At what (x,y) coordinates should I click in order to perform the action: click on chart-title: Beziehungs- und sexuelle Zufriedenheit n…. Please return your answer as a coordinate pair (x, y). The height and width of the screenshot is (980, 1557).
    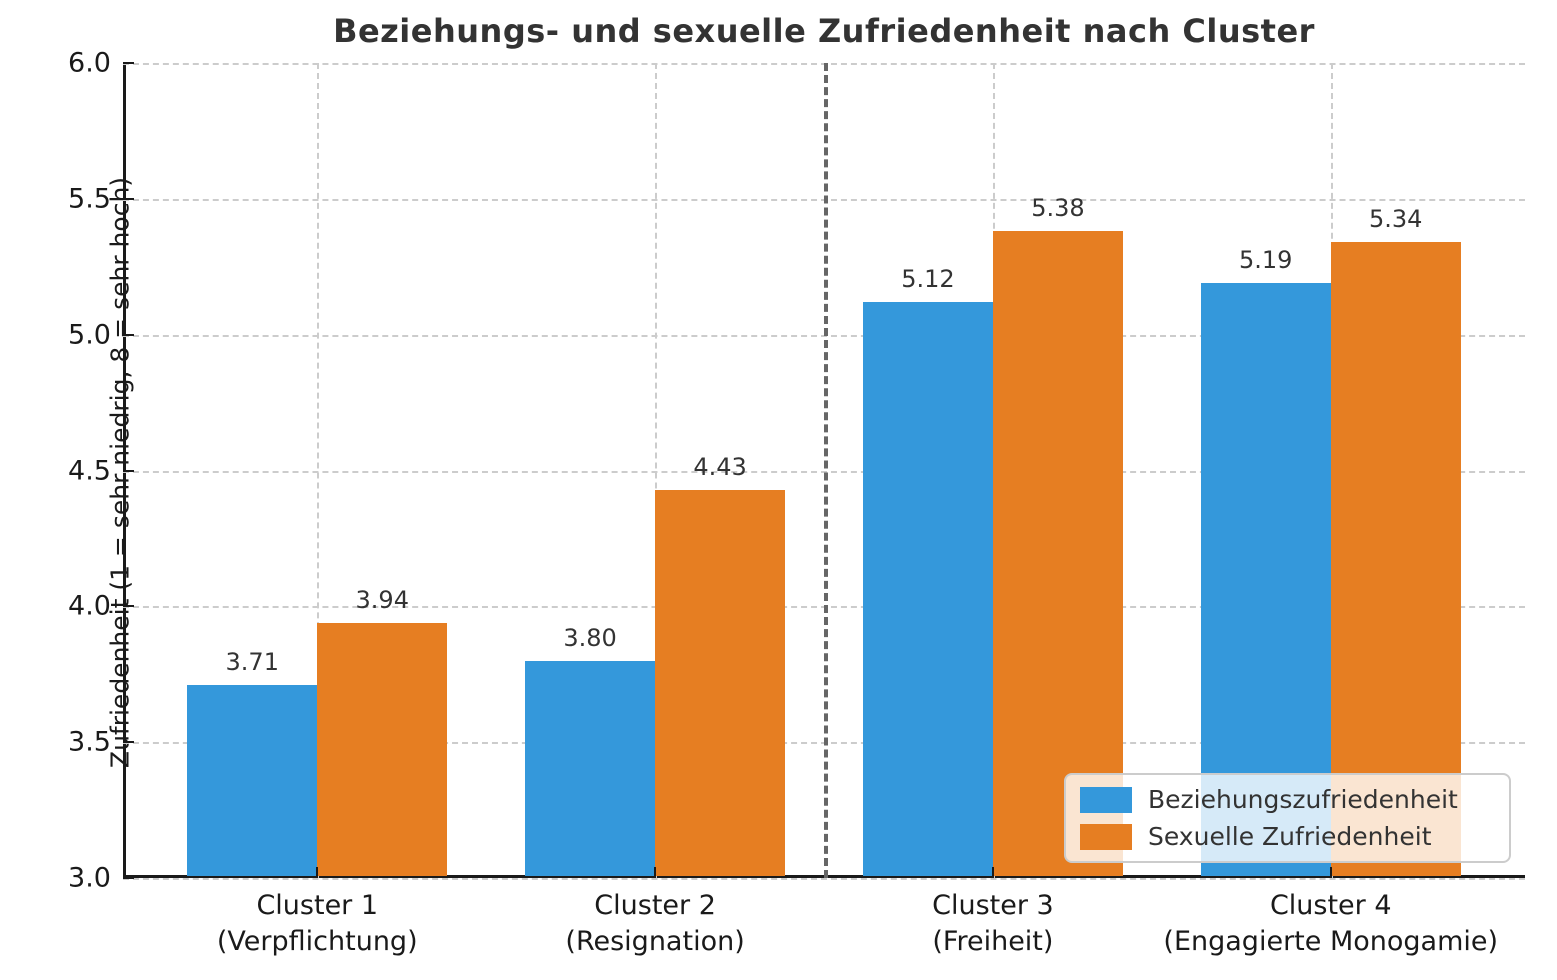
    Looking at the image, I should click on (824, 31).